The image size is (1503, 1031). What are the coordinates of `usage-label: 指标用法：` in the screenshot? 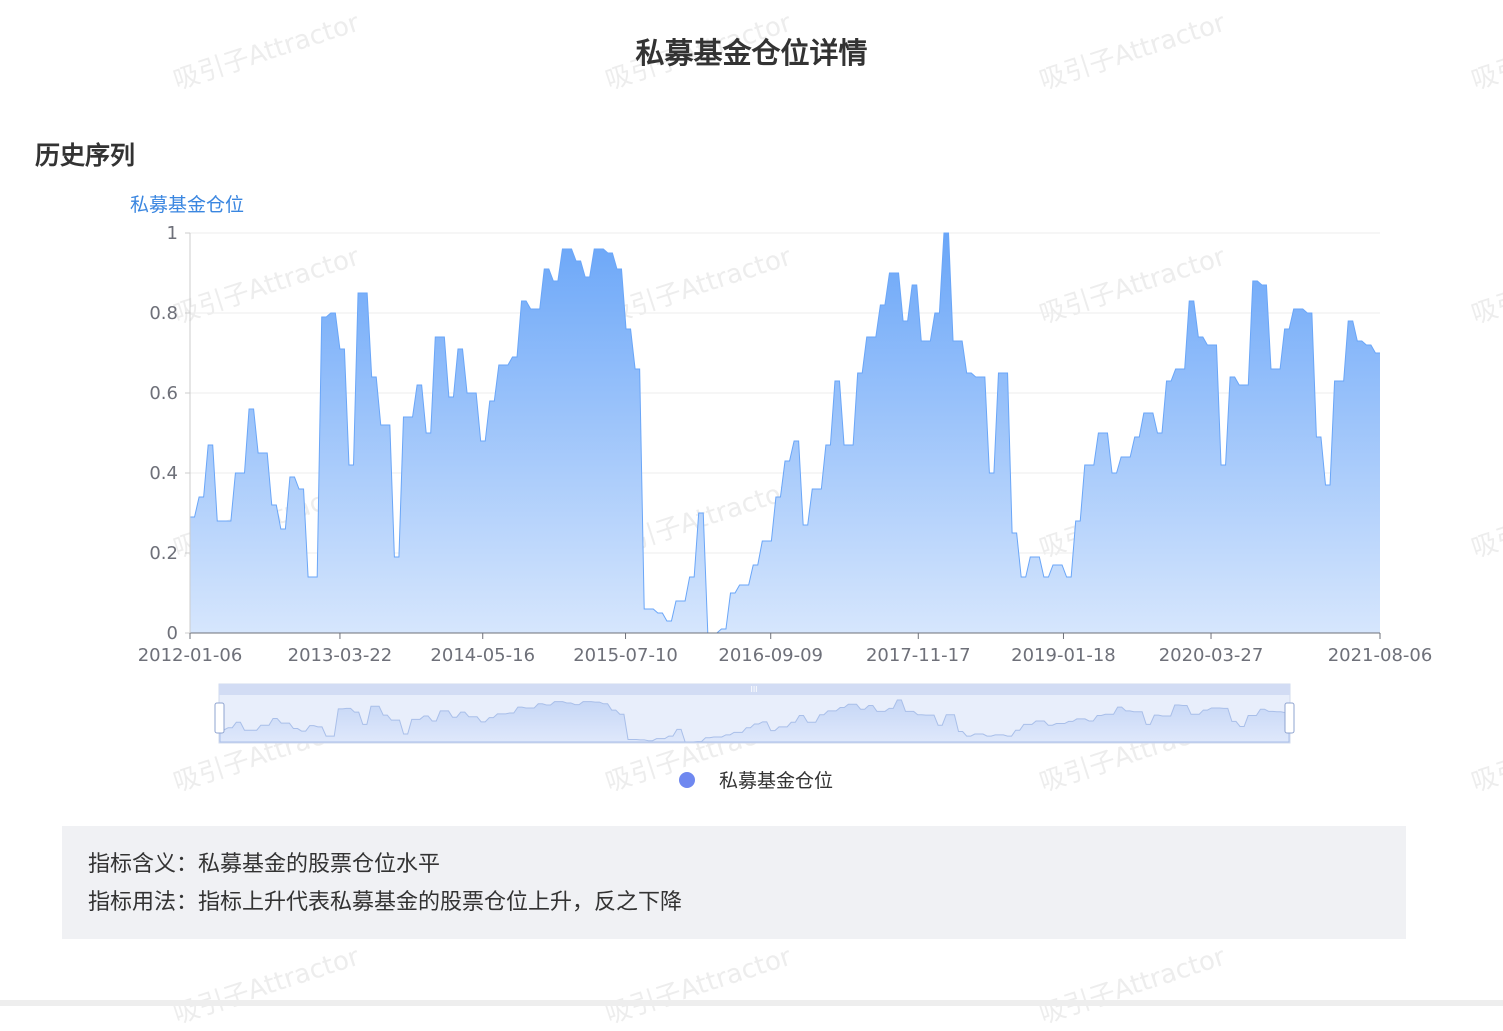 It's located at (143, 902).